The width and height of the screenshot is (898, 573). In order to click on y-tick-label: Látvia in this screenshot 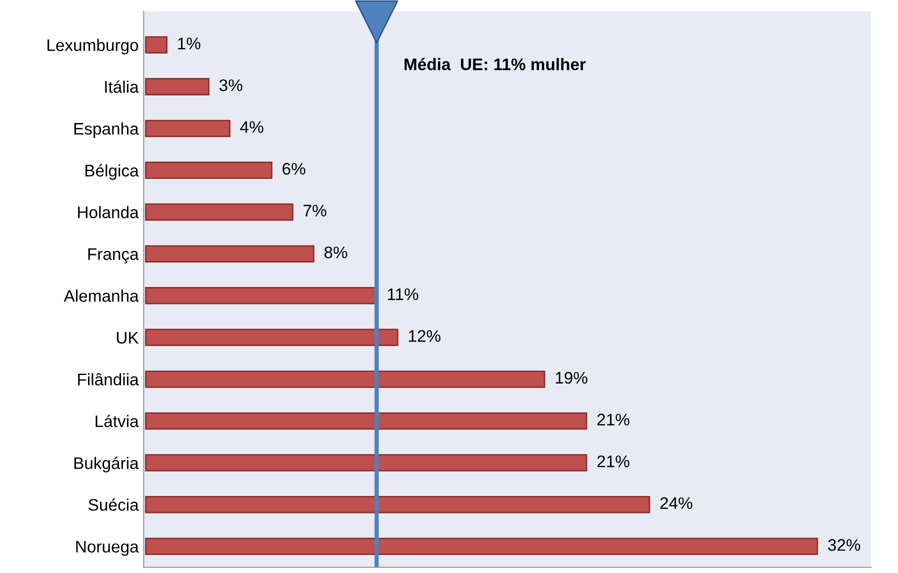, I will do `click(117, 421)`.